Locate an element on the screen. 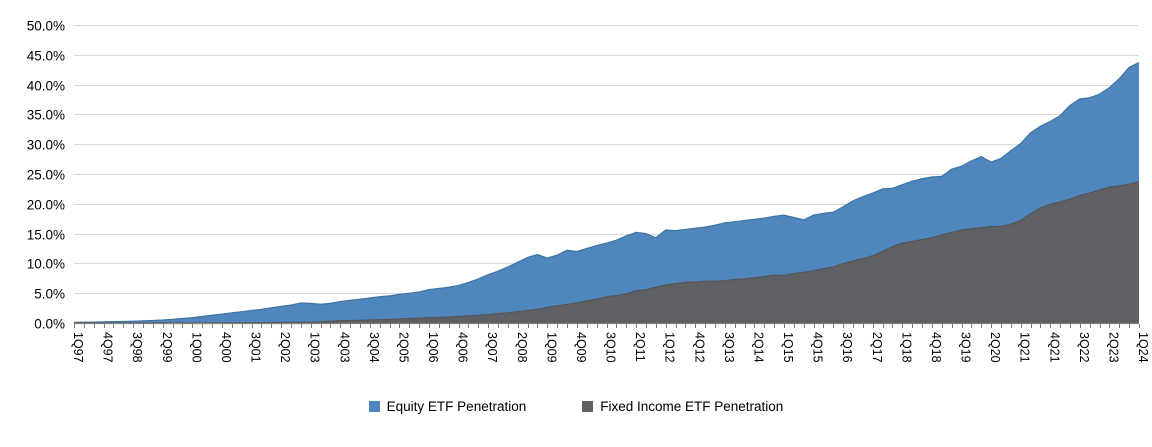 The width and height of the screenshot is (1152, 447). x-axis-tick-label: 4Q12 is located at coordinates (699, 347).